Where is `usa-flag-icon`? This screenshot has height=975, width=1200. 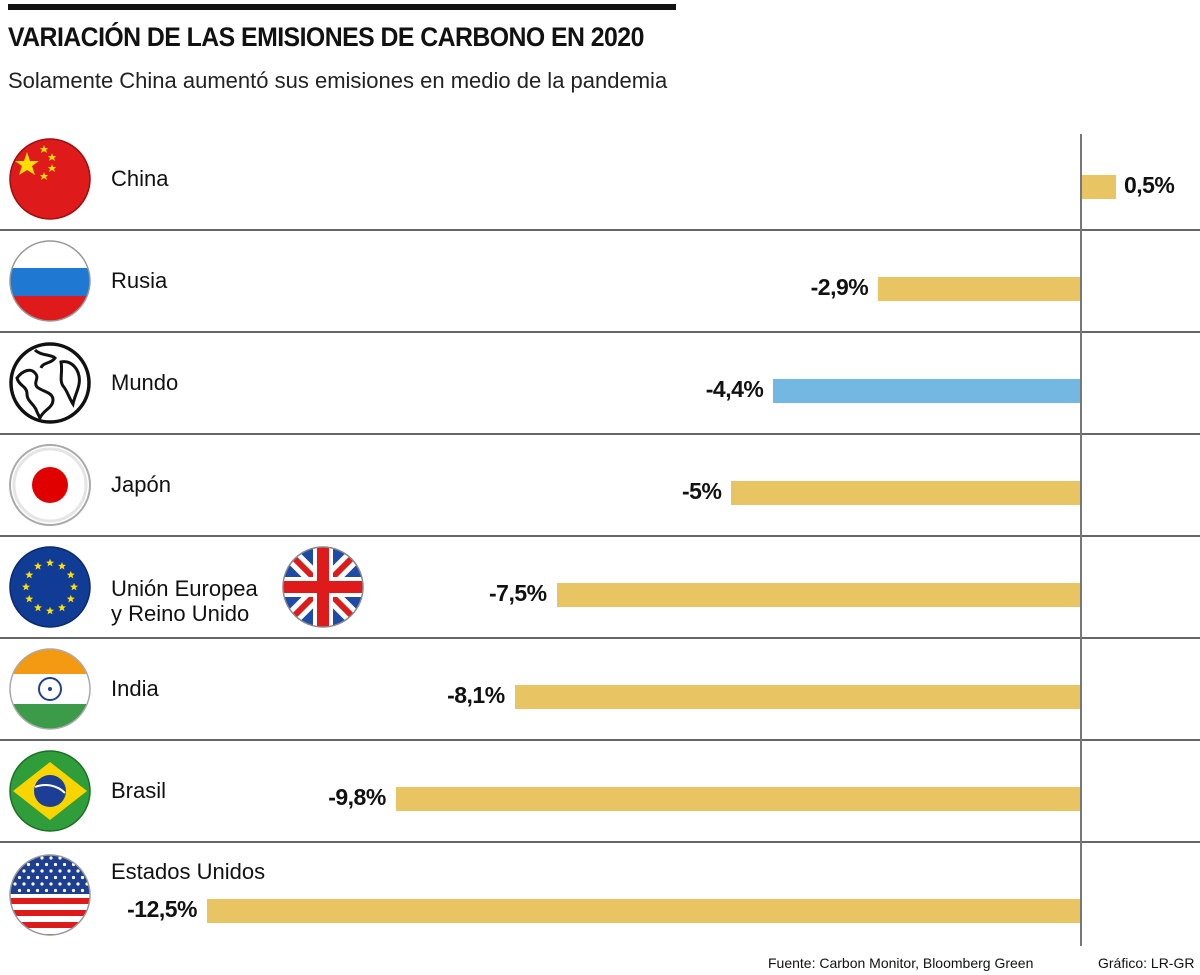
usa-flag-icon is located at coordinates (50, 895).